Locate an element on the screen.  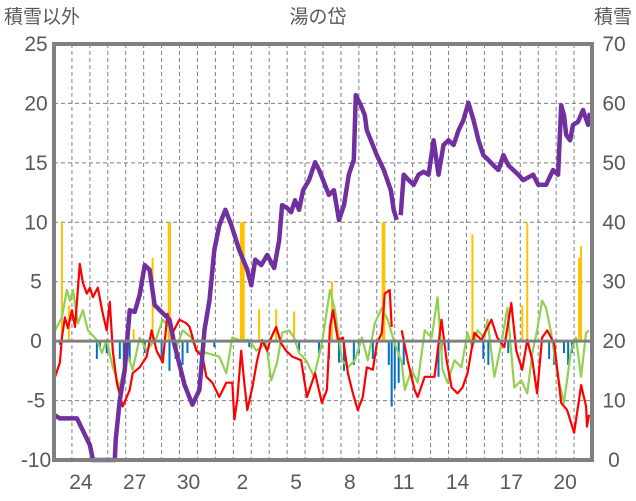
y-left-tick-label: -5 is located at coordinates (36, 401).